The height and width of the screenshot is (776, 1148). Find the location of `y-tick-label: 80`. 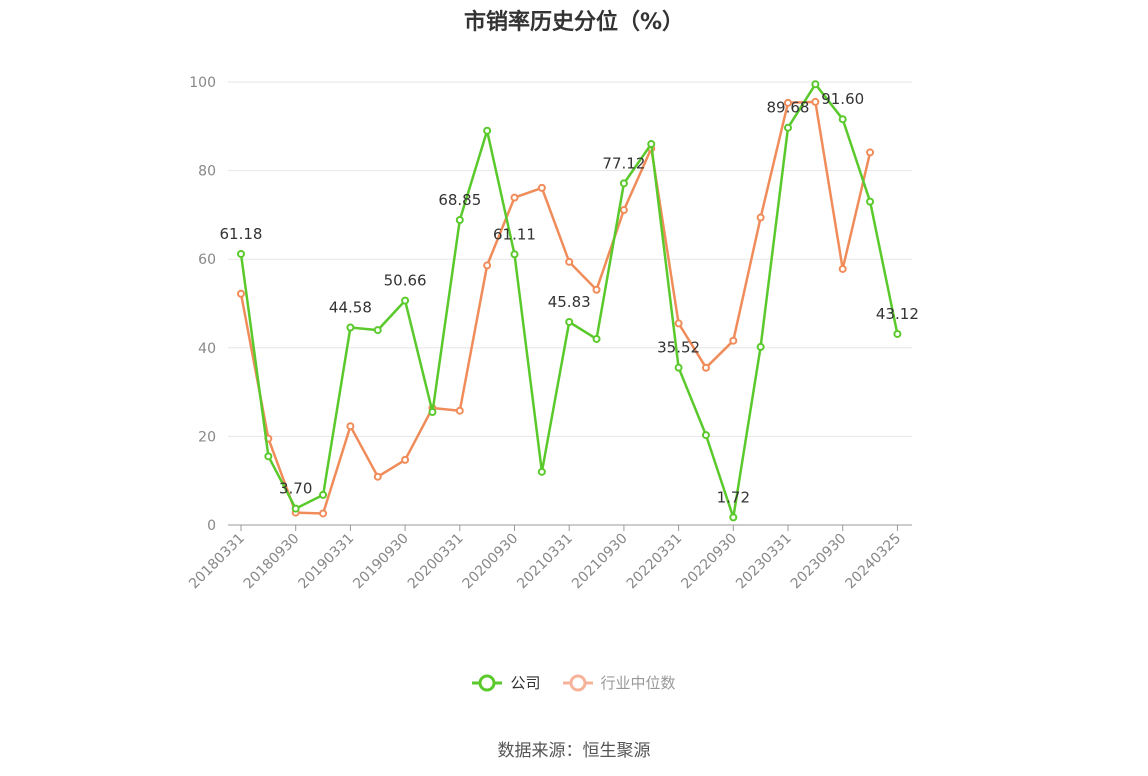

y-tick-label: 80 is located at coordinates (207, 172).